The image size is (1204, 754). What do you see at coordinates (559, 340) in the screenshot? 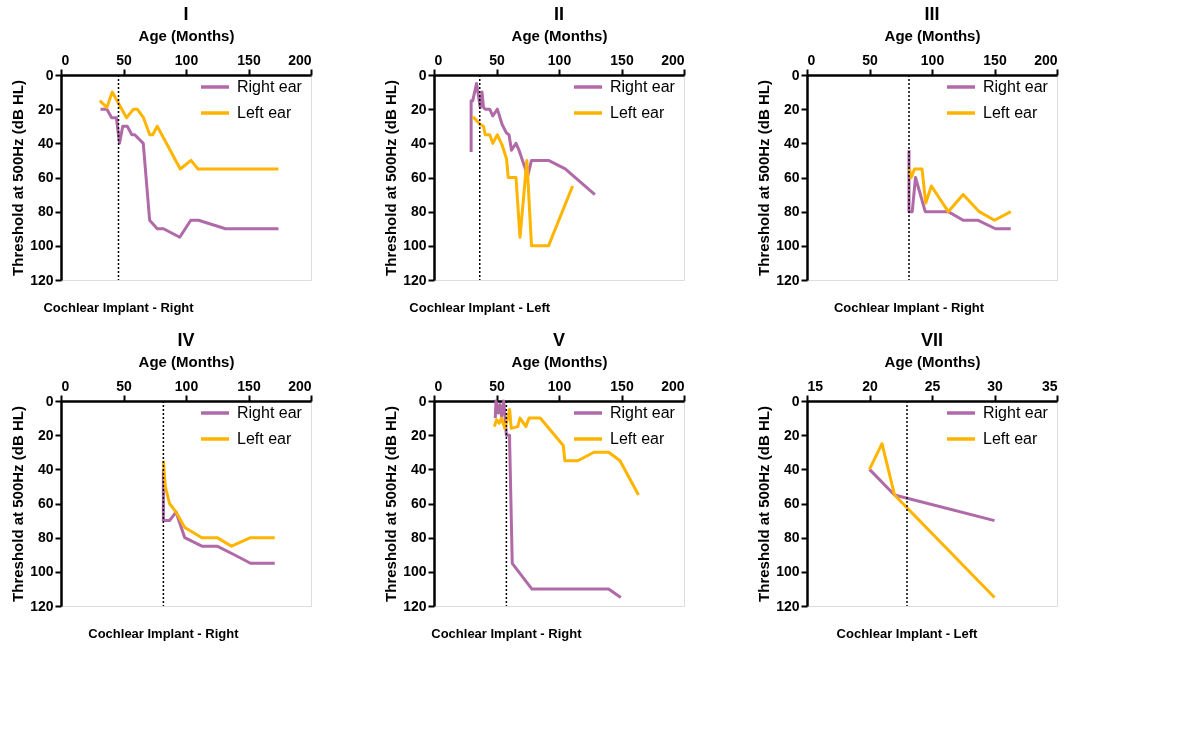
I see `chart-title: V` at bounding box center [559, 340].